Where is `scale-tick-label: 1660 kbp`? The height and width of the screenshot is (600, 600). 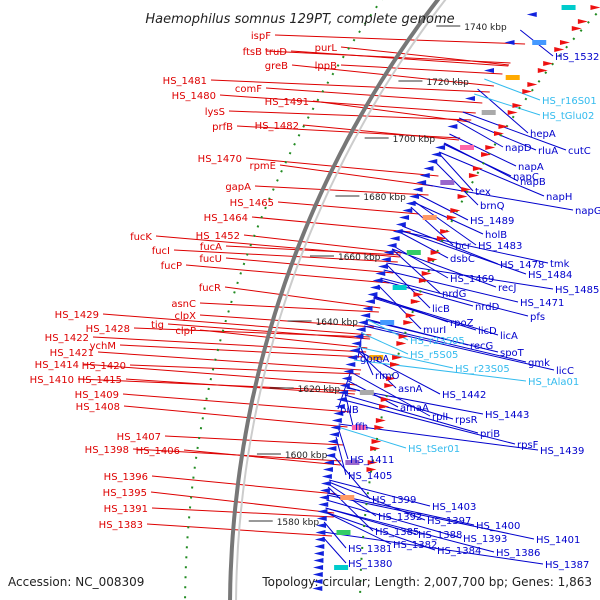 scale-tick-label: 1660 kbp is located at coordinates (359, 258).